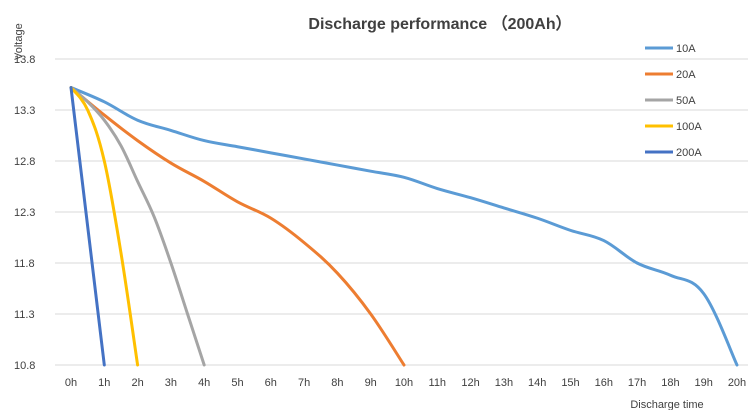  What do you see at coordinates (87, 226) in the screenshot?
I see `series-line-200a` at bounding box center [87, 226].